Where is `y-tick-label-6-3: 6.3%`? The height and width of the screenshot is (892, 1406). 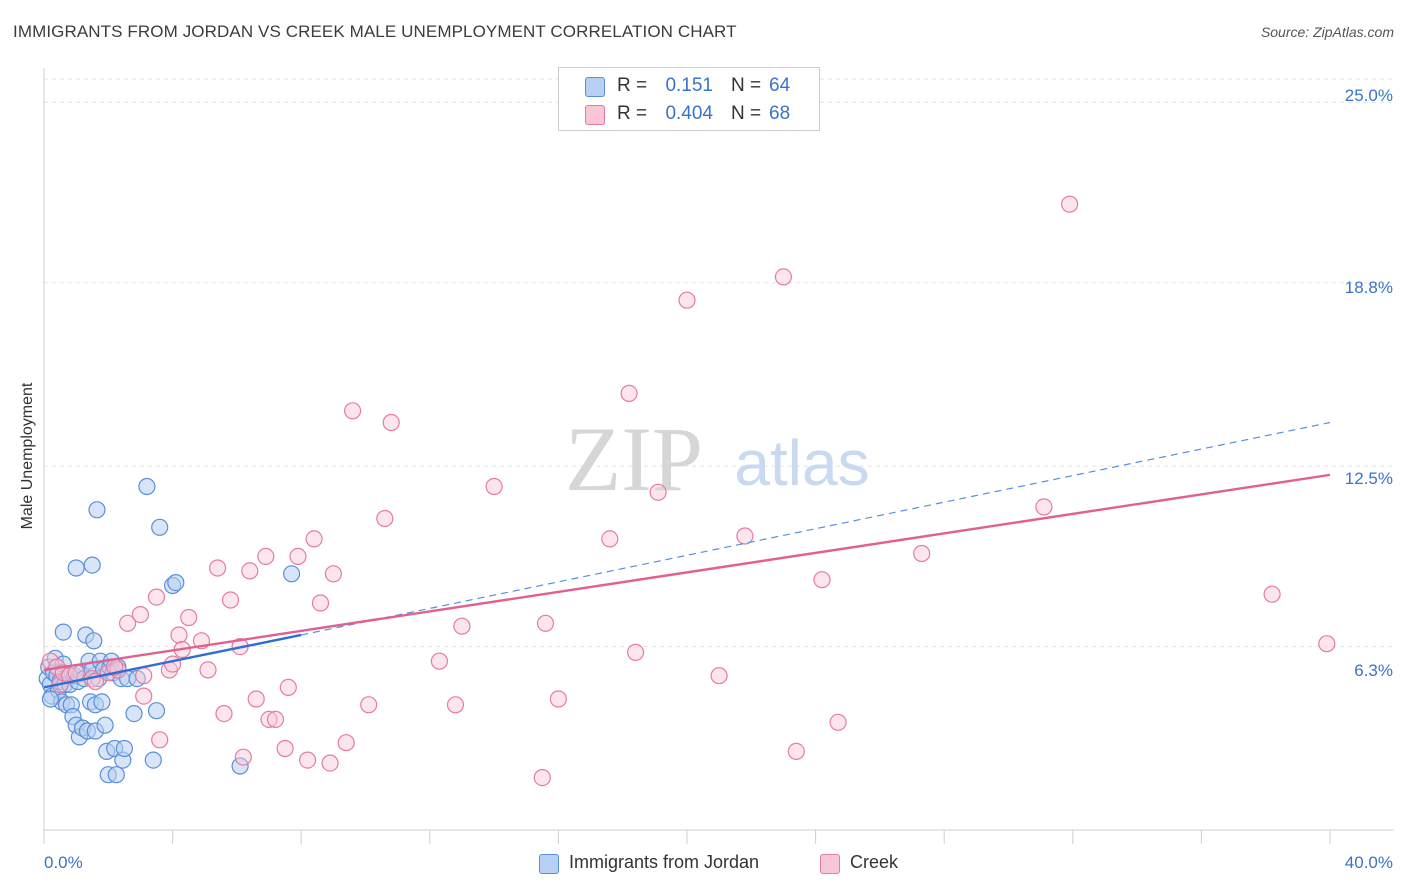 y-tick-label-6-3: 6.3% is located at coordinates (1373, 670).